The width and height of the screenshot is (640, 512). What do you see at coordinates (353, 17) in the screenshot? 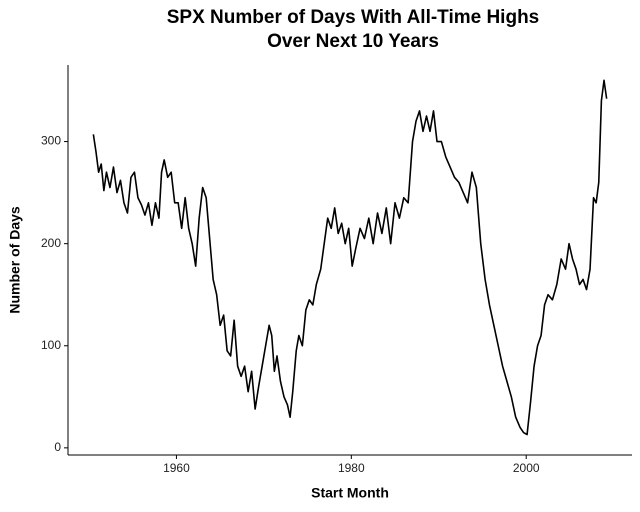
I see `chart-title: SPX Number of Days With All-Time Highs` at bounding box center [353, 17].